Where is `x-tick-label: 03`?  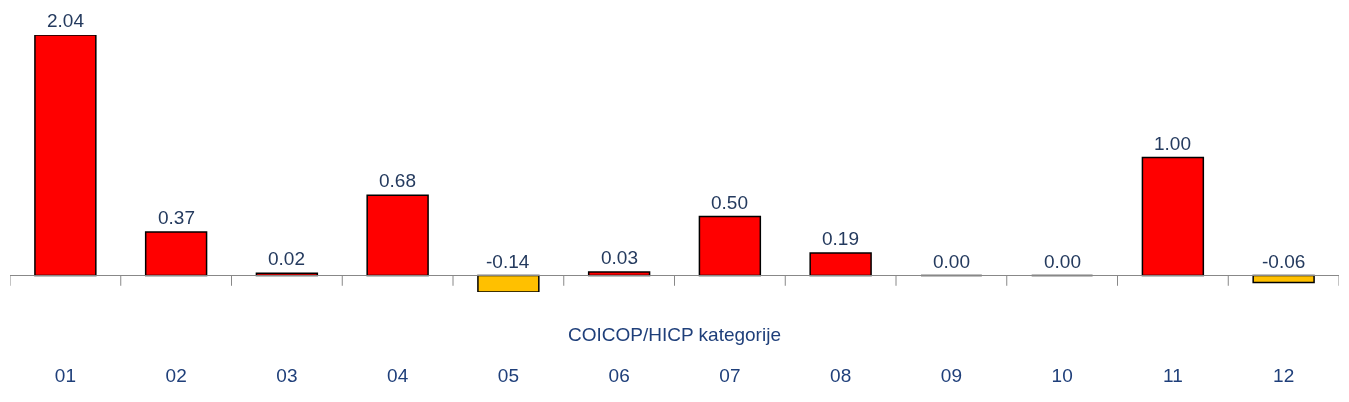
x-tick-label: 03 is located at coordinates (287, 375).